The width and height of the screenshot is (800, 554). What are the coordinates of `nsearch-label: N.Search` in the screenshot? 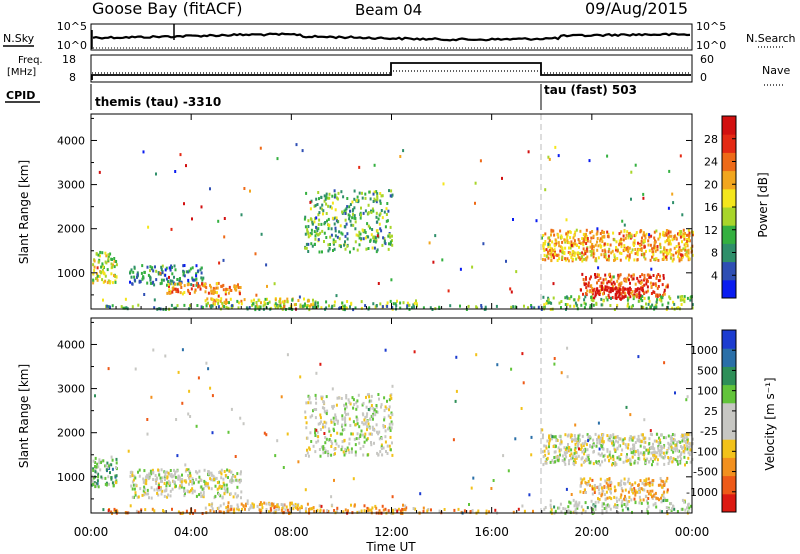 It's located at (771, 38).